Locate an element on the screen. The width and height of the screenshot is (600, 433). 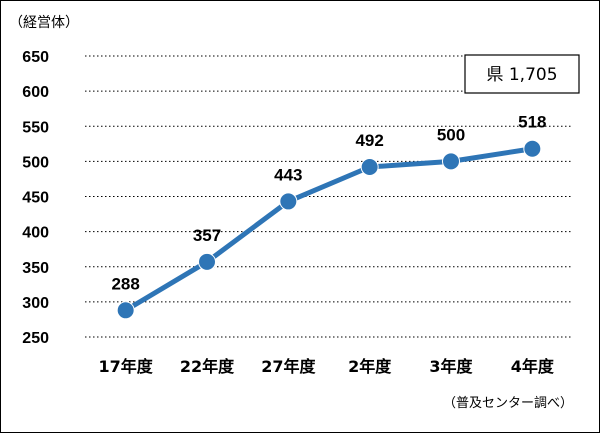
y-axis-ticks: 650 600 550 500 450 400 350 300 250 is located at coordinates (35, 198).